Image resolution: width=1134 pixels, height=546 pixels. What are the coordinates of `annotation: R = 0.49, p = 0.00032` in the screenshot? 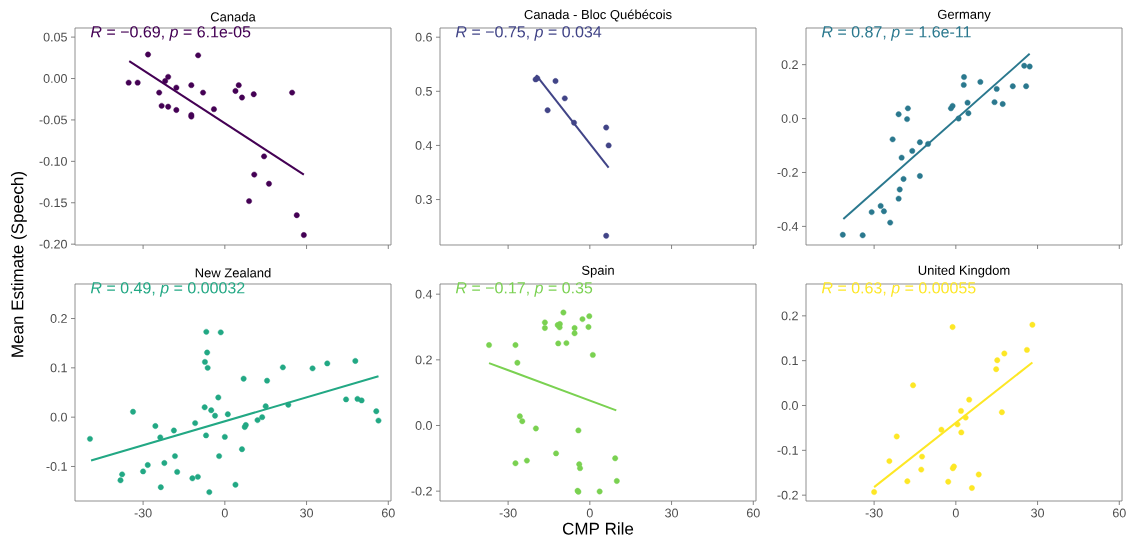 It's located at (167, 289).